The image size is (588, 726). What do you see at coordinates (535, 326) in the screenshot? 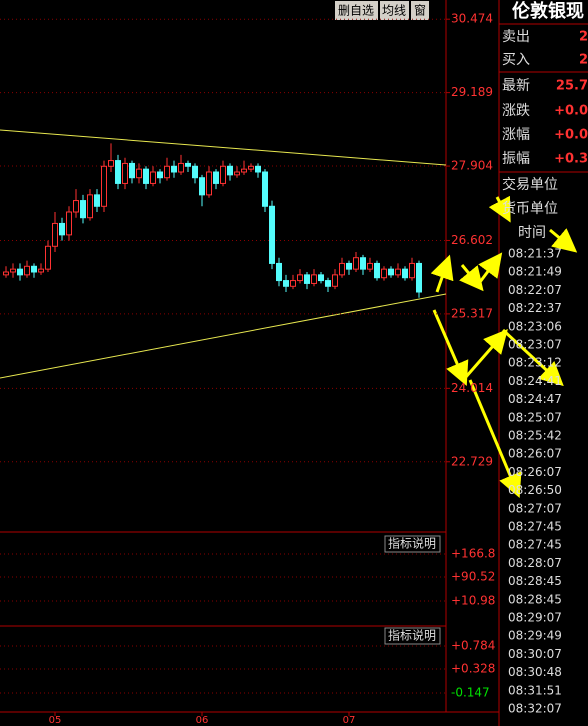
I see `trade-time: 08:23:06` at bounding box center [535, 326].